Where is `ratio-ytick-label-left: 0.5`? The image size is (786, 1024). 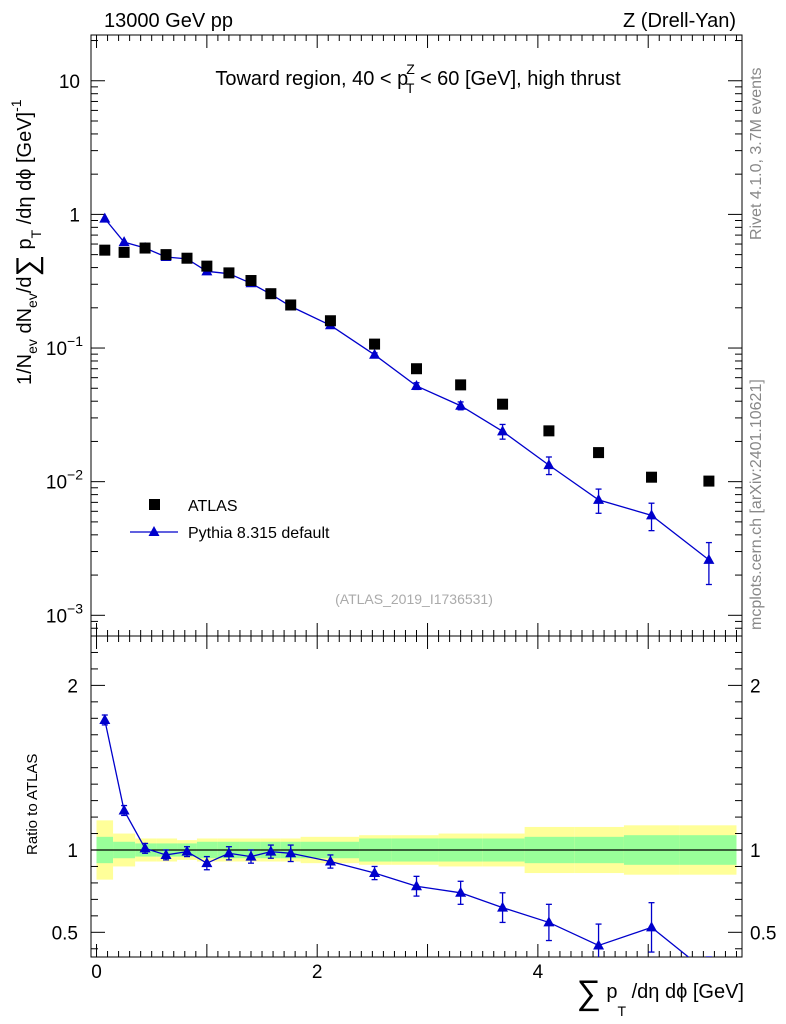 ratio-ytick-label-left: 0.5 is located at coordinates (65, 933).